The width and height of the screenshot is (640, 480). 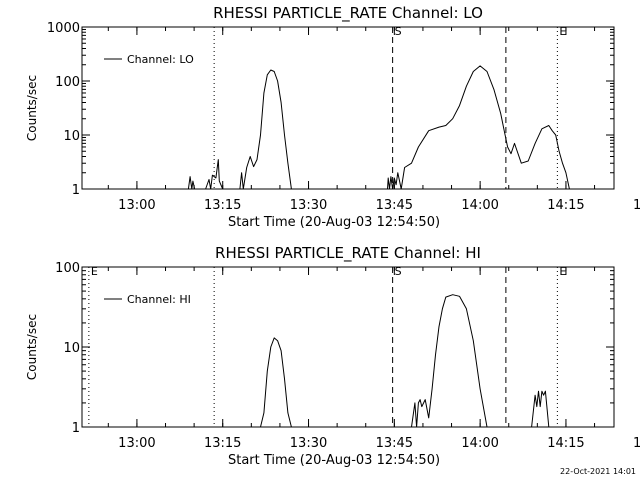 I want to click on footer-date: 22-Oct-2021 14:01, so click(x=598, y=471).